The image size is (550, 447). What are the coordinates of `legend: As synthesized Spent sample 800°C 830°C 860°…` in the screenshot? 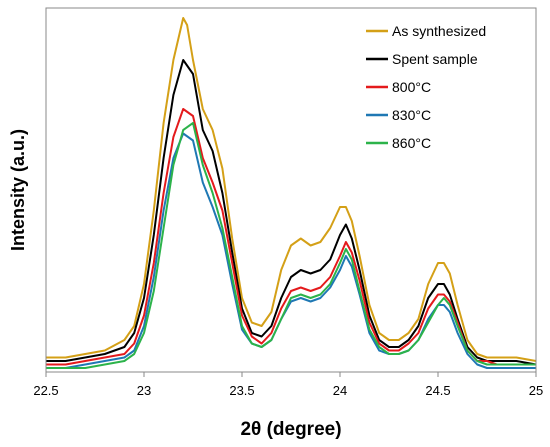 It's located at (426, 87).